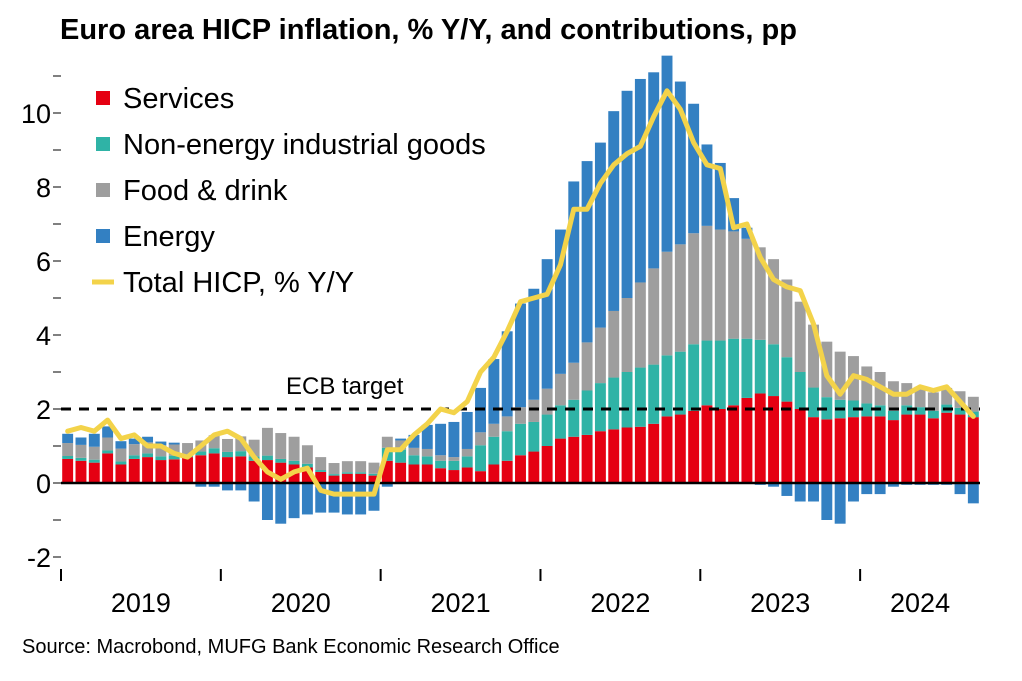  I want to click on y-tick-label: 10, so click(36, 114).